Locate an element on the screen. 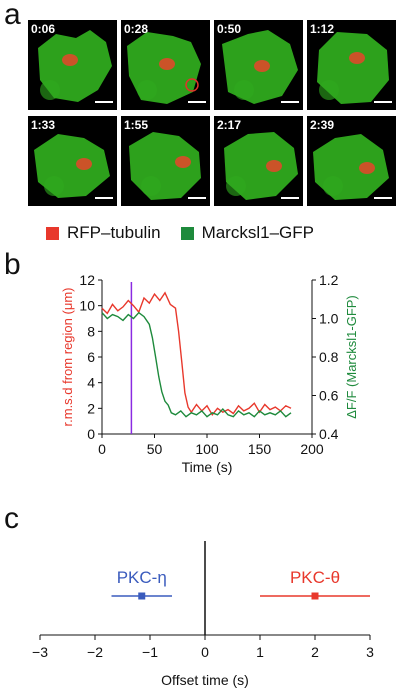 This screenshot has width=400, height=699. x-tick-label: 200 is located at coordinates (312, 449).